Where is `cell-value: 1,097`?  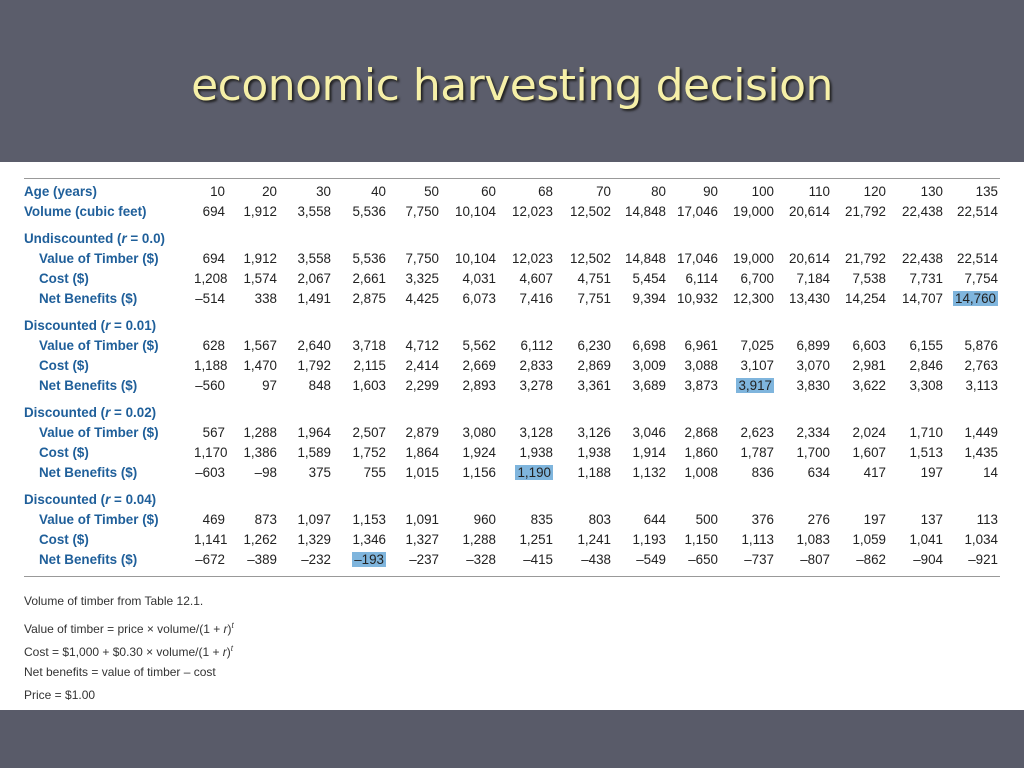 cell-value: 1,097 is located at coordinates (314, 519).